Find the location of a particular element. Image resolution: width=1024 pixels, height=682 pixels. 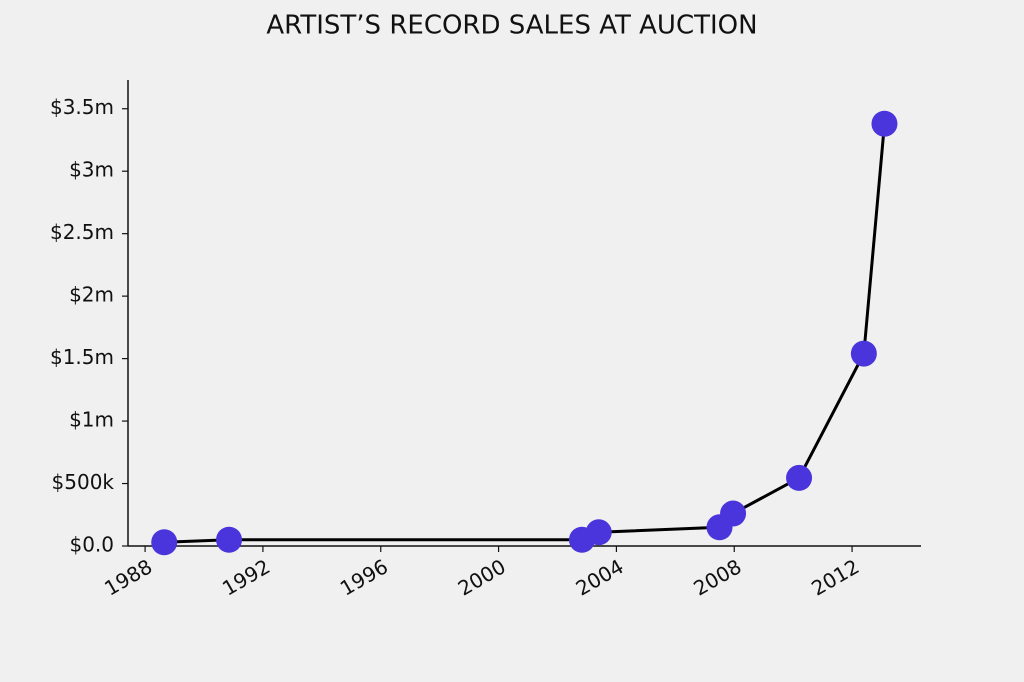

y-tick-label: $500k is located at coordinates (83, 482).